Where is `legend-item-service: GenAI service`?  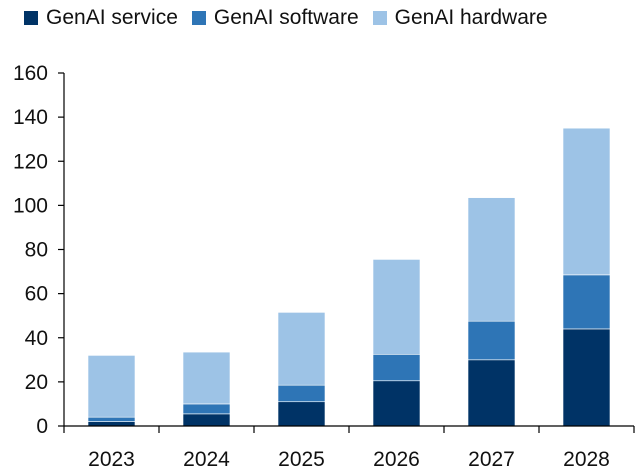 legend-item-service: GenAI service is located at coordinates (101, 18).